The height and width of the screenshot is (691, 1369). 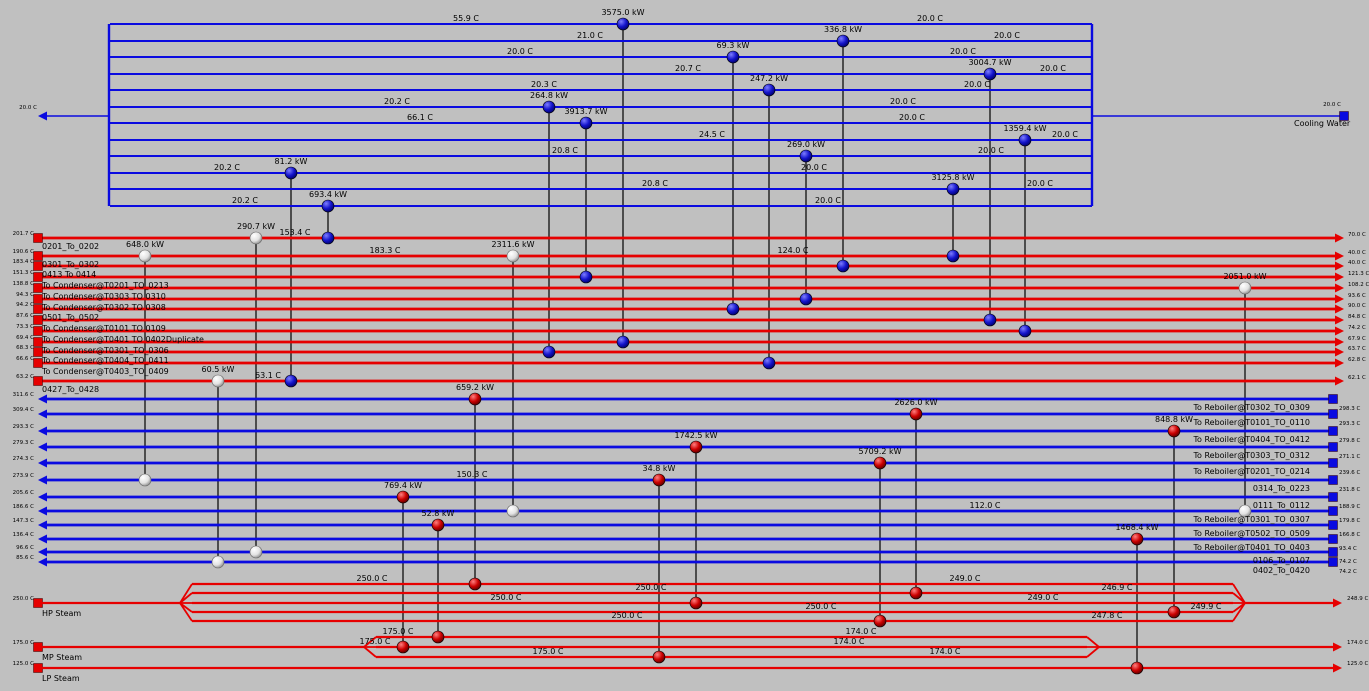 I want to click on heater-duty-label: 2626.0 kW, so click(x=915, y=402).